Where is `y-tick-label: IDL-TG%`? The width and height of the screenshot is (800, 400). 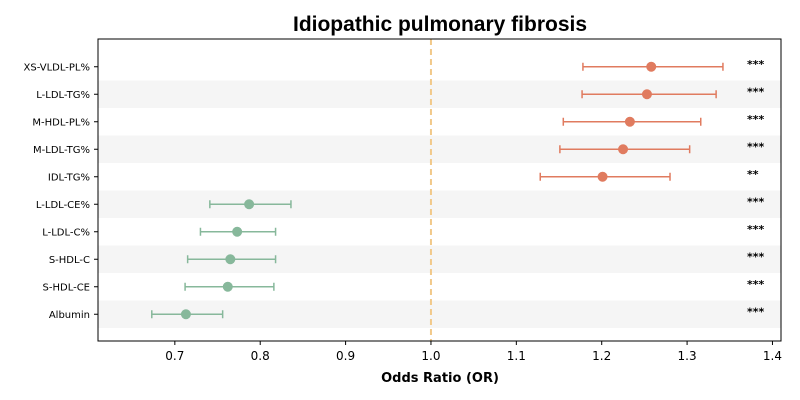
y-tick-label: IDL-TG% is located at coordinates (69, 177).